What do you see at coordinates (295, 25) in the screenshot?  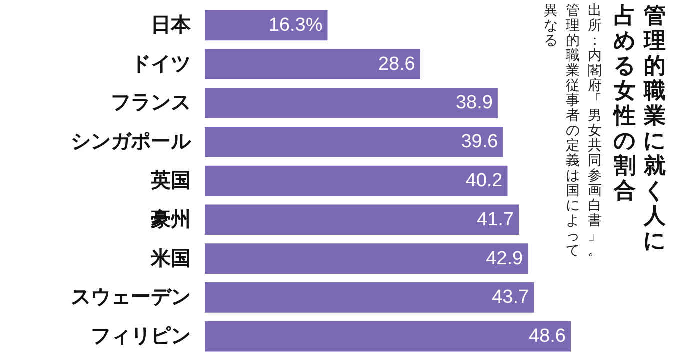 I see `data-label: 16.3%` at bounding box center [295, 25].